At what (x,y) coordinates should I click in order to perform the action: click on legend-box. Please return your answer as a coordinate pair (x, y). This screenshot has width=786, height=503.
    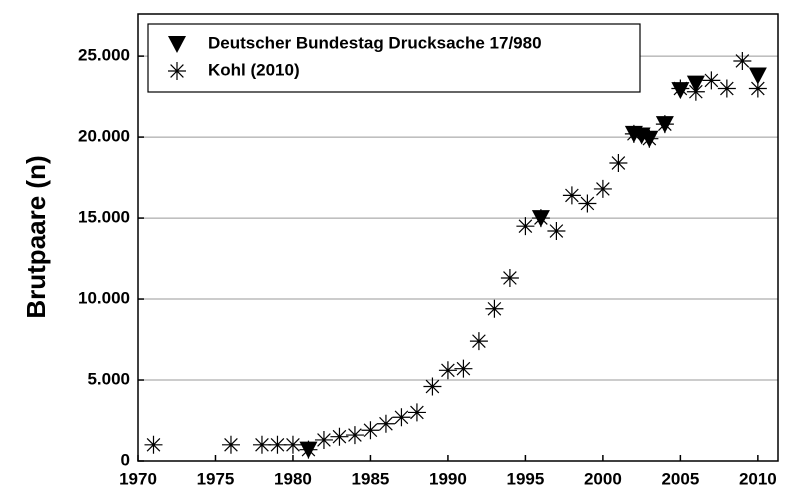
    Looking at the image, I should click on (394, 58).